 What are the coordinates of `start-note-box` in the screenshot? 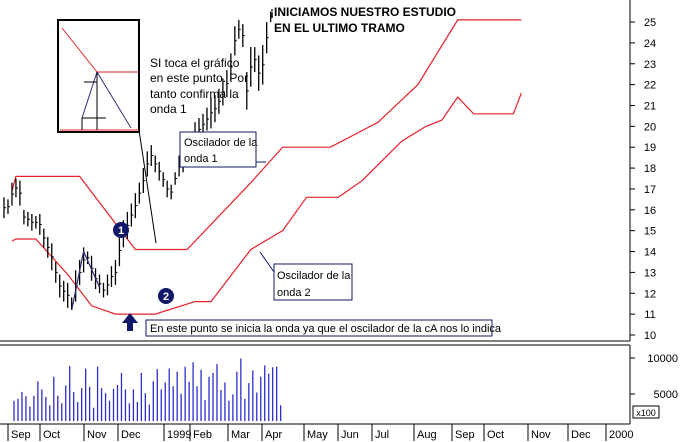 It's located at (319, 328).